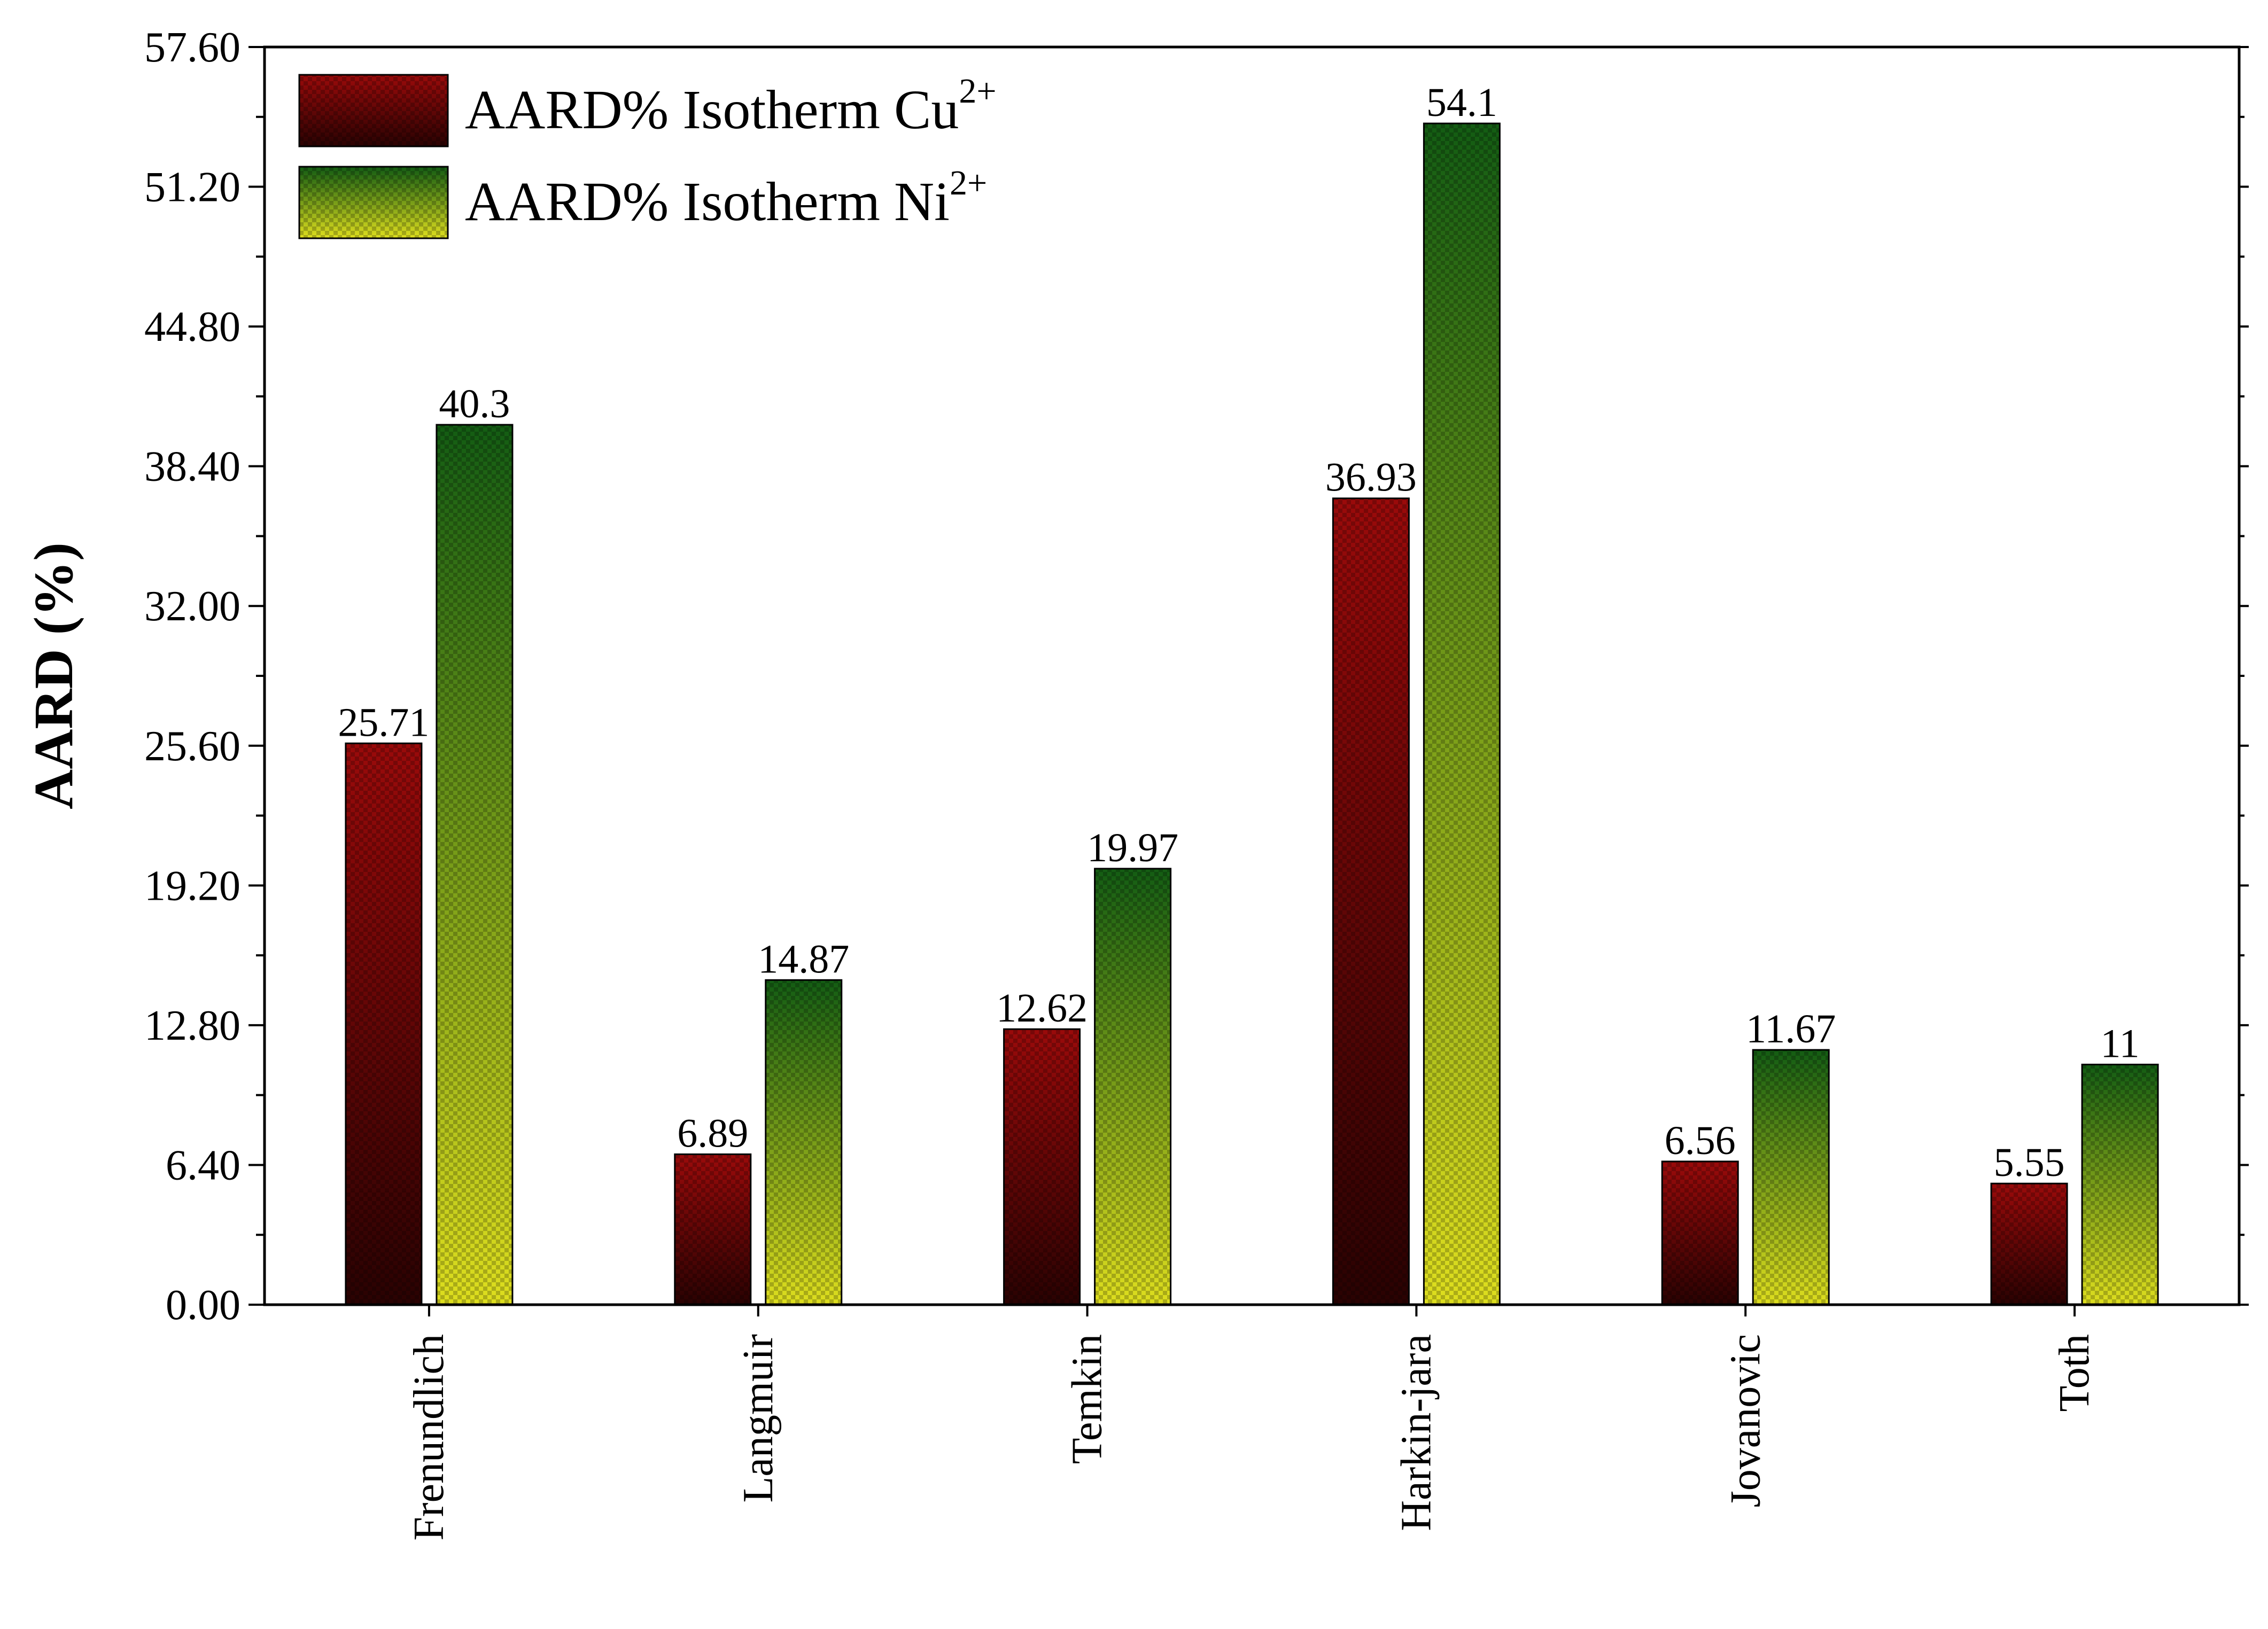 The height and width of the screenshot is (1629, 2268). I want to click on x-tick-label: Frenundlich, so click(429, 1437).